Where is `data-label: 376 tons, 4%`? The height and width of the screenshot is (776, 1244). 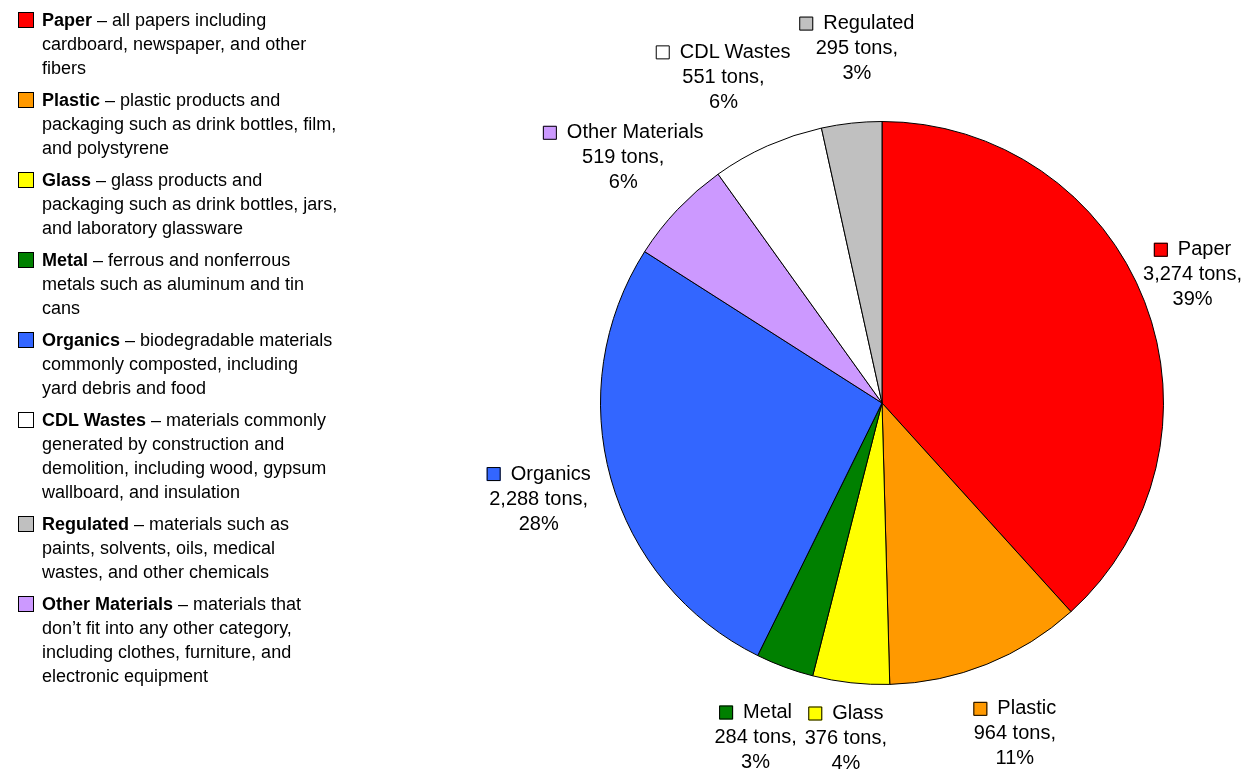 data-label: 376 tons, 4% is located at coordinates (845, 750).